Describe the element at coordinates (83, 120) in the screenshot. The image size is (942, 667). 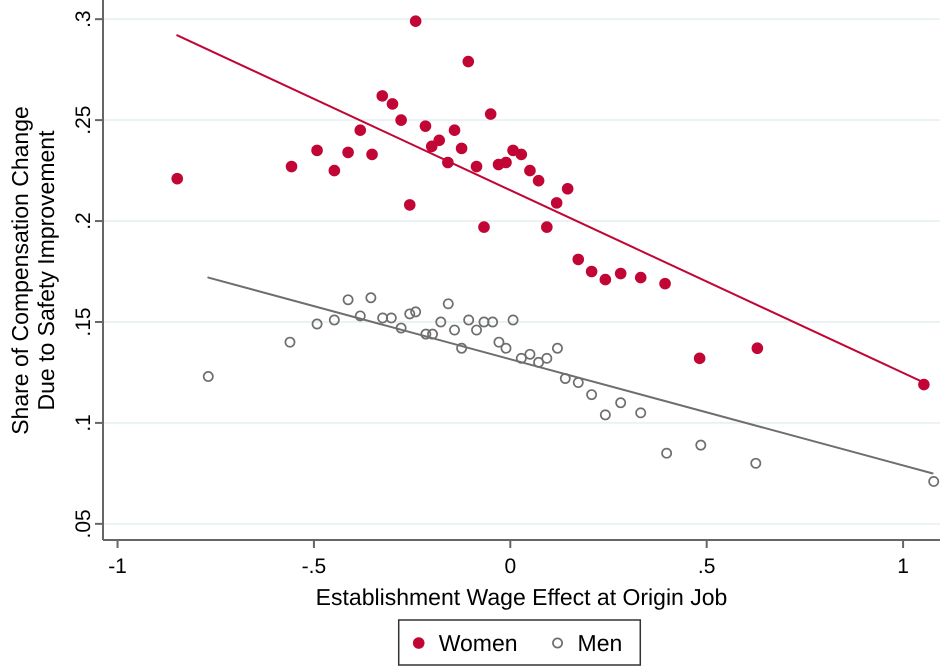
I see `y-tick-label: .25` at that location.